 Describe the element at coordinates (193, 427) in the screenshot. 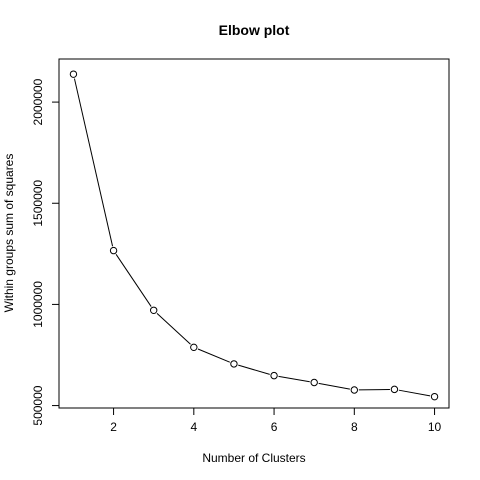

I see `x-tick-label: 4` at that location.